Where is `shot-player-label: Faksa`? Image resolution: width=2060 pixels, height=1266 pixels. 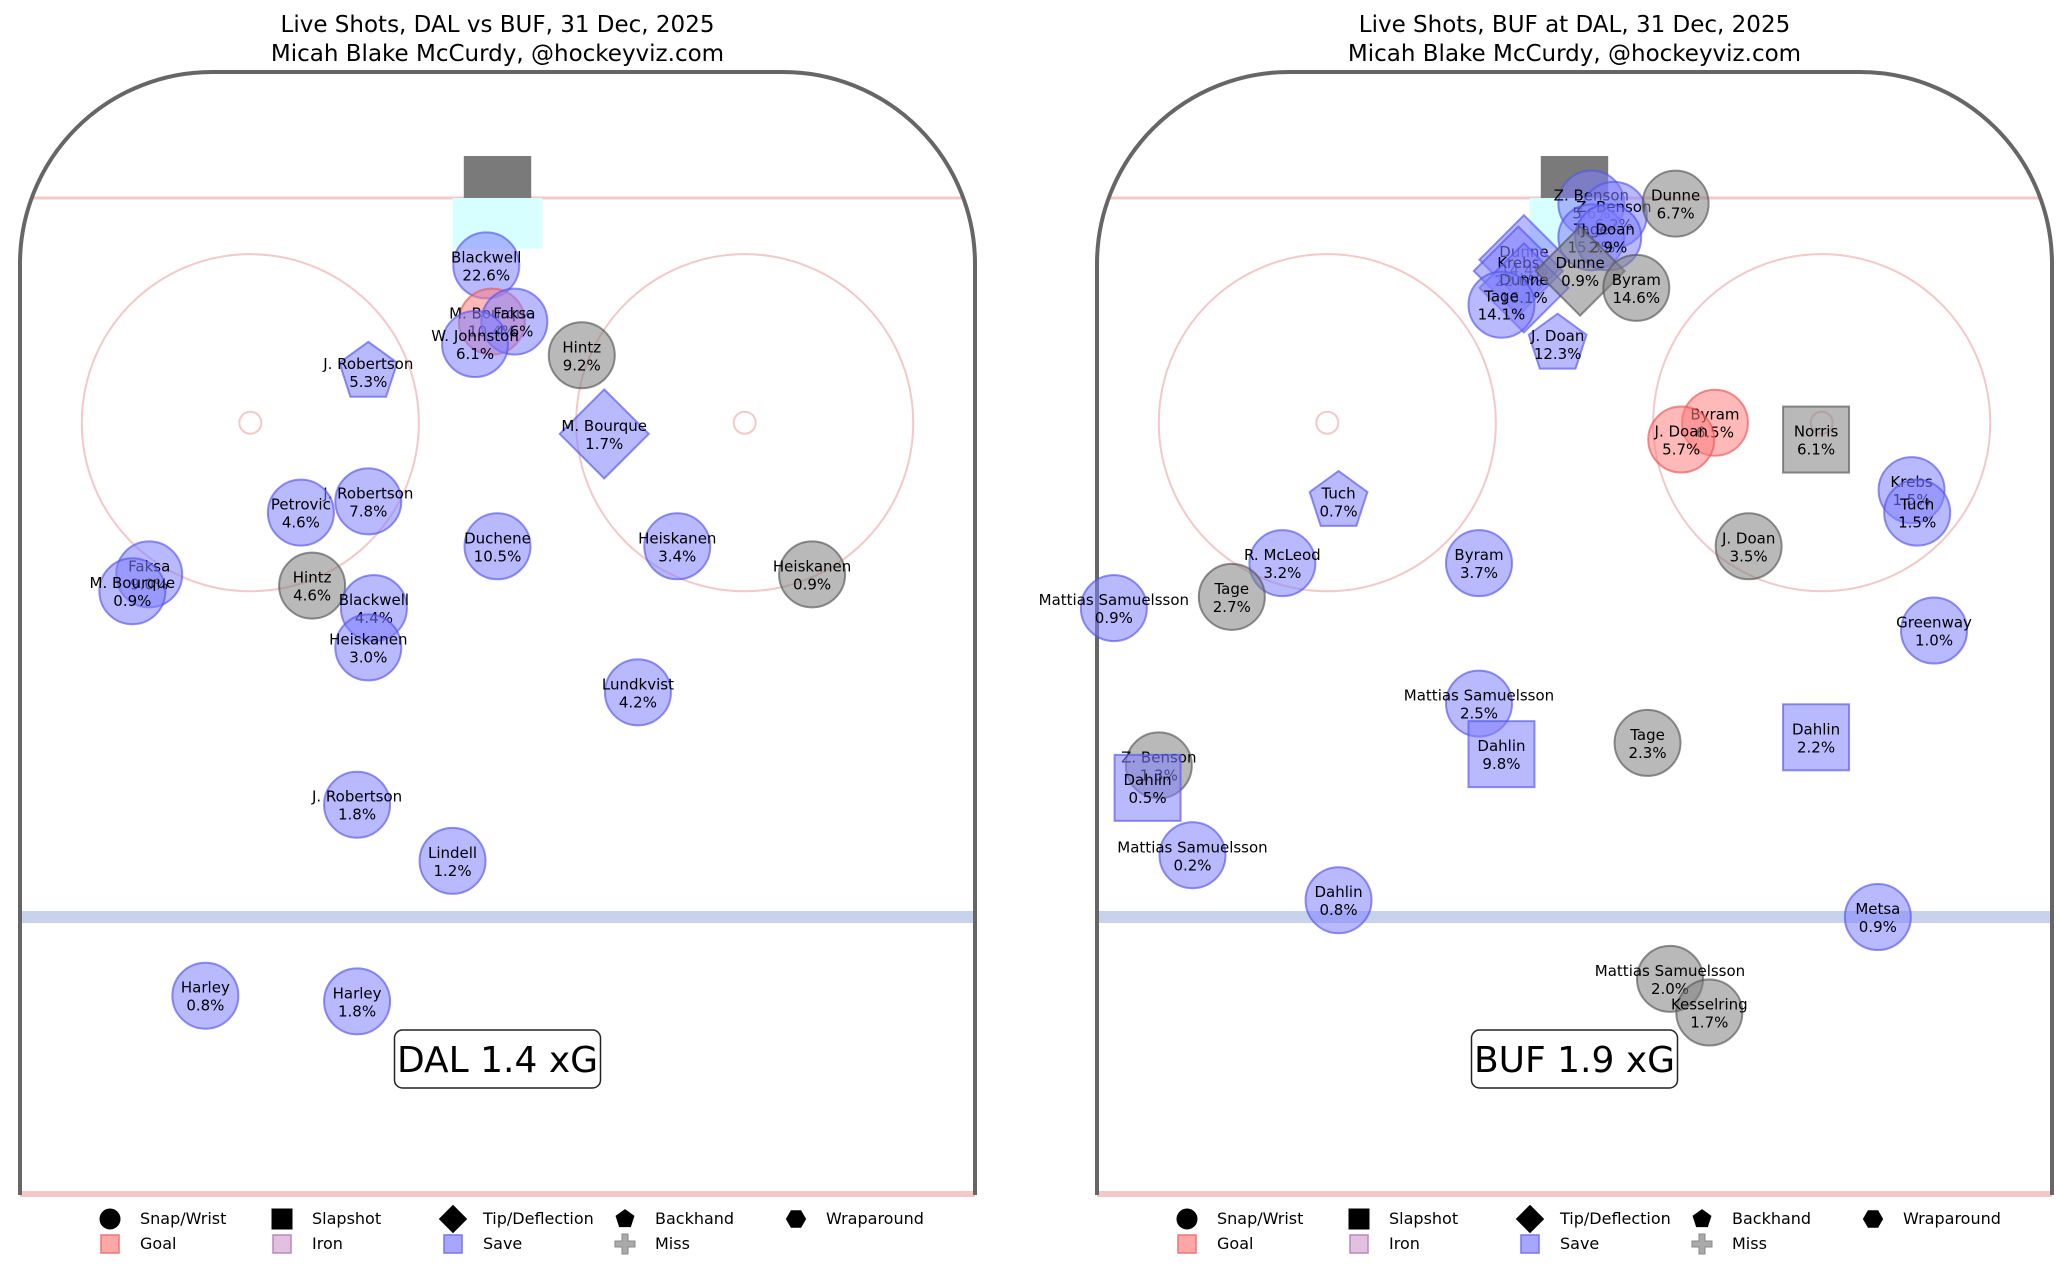 shot-player-label: Faksa is located at coordinates (514, 314).